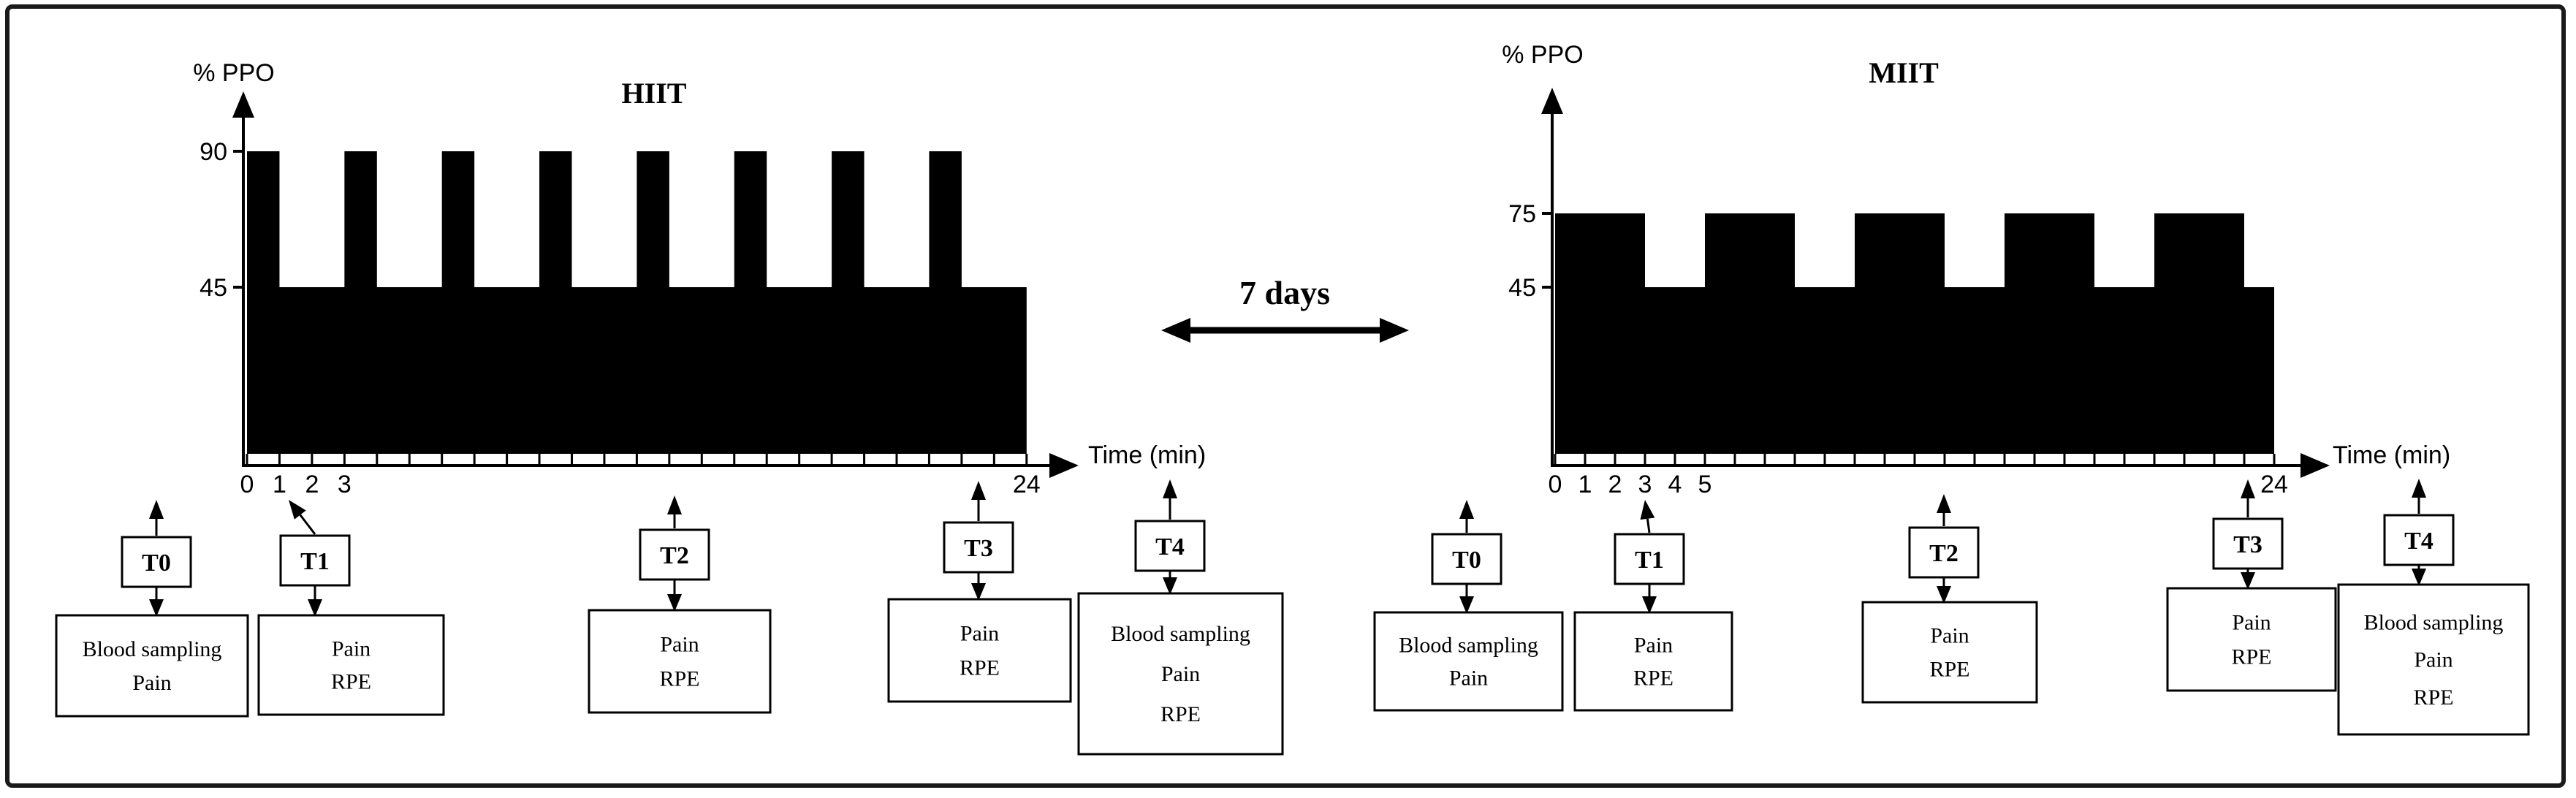 The height and width of the screenshot is (798, 2576). Describe the element at coordinates (1027, 484) in the screenshot. I see `hiit-x-tick-label: 24` at that location.